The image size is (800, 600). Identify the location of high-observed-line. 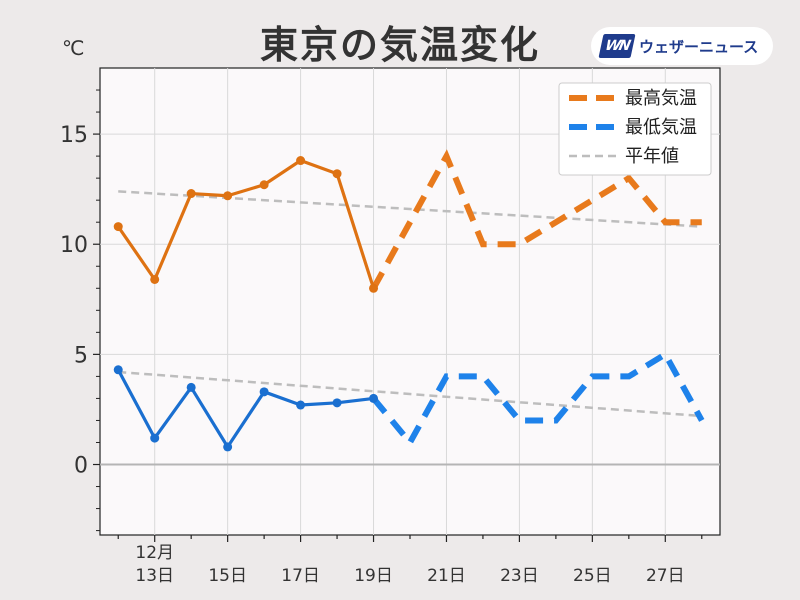
(246, 223).